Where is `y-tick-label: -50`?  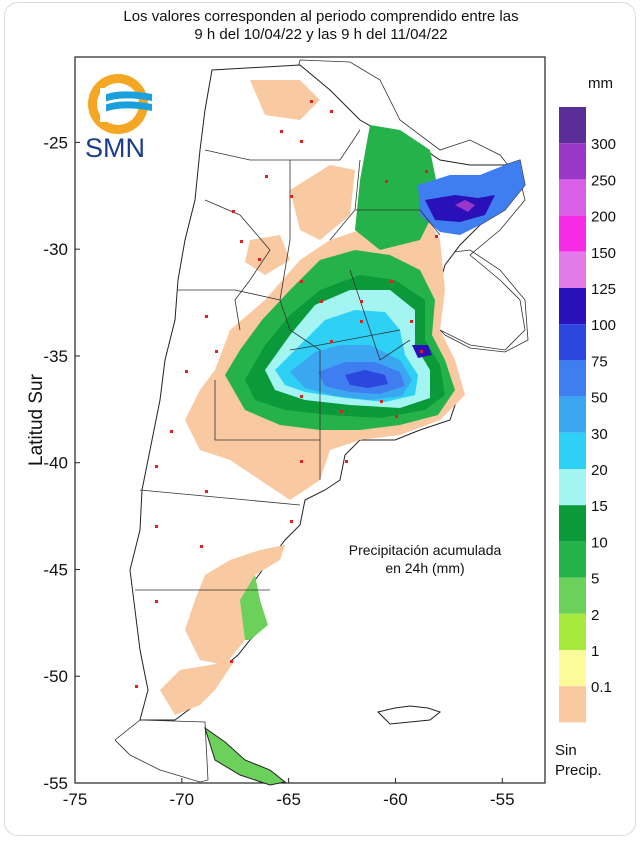 y-tick-label: -50 is located at coordinates (55, 676).